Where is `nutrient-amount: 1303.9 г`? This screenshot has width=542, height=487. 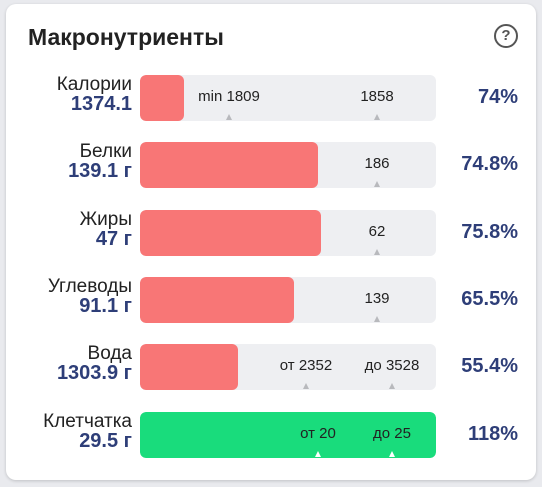 nutrient-amount: 1303.9 г is located at coordinates (94, 373).